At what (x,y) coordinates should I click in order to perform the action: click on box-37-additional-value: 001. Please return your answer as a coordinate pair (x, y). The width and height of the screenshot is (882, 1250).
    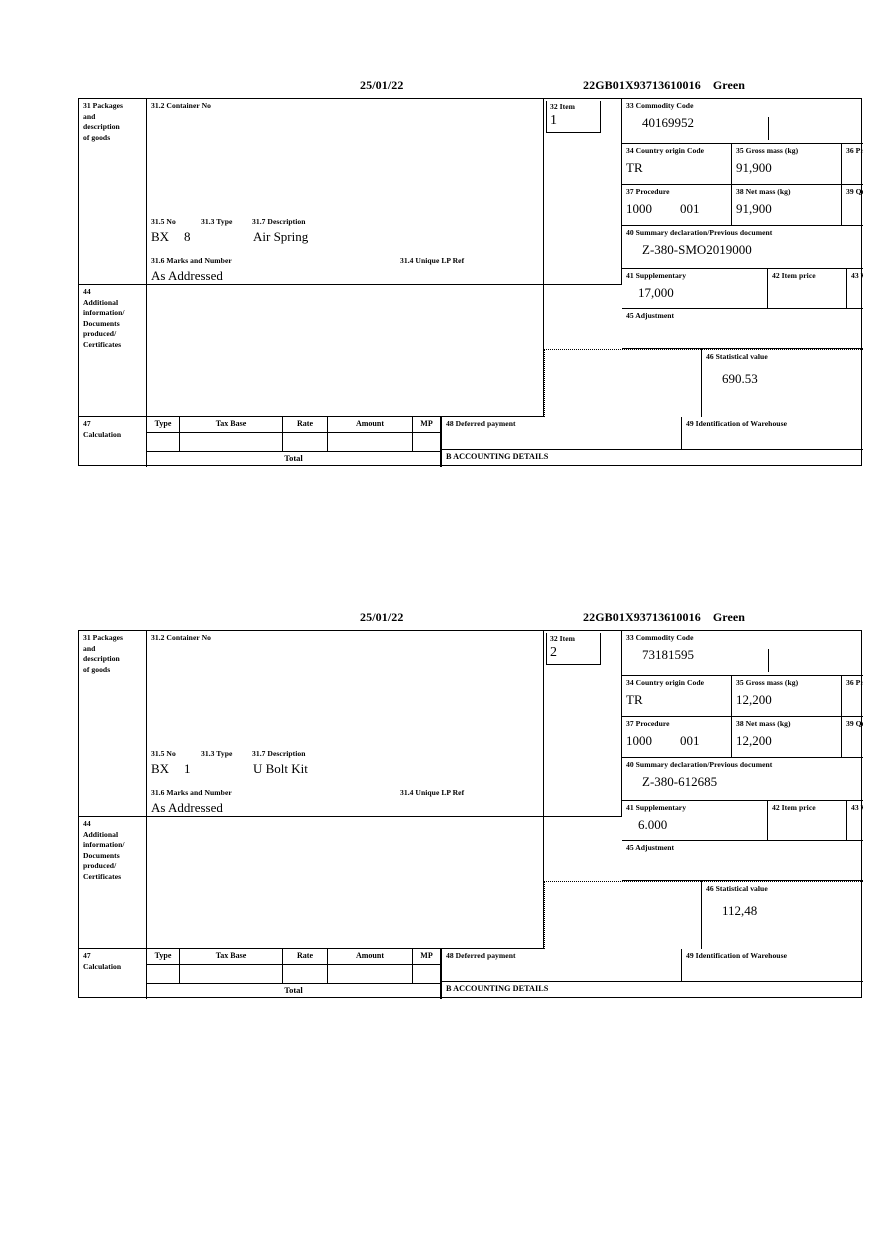
    Looking at the image, I should click on (690, 740).